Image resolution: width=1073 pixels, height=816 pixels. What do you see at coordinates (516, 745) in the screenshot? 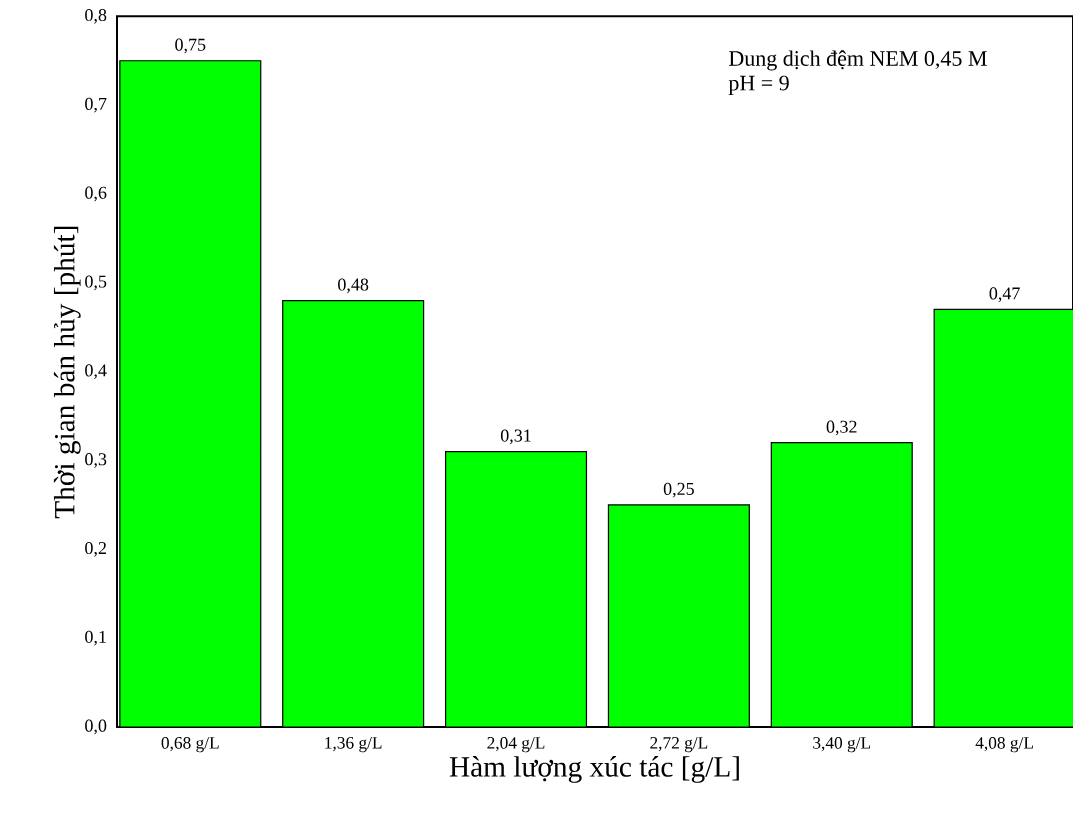
I see `x-tick-label: 2,04 g/L` at bounding box center [516, 745].